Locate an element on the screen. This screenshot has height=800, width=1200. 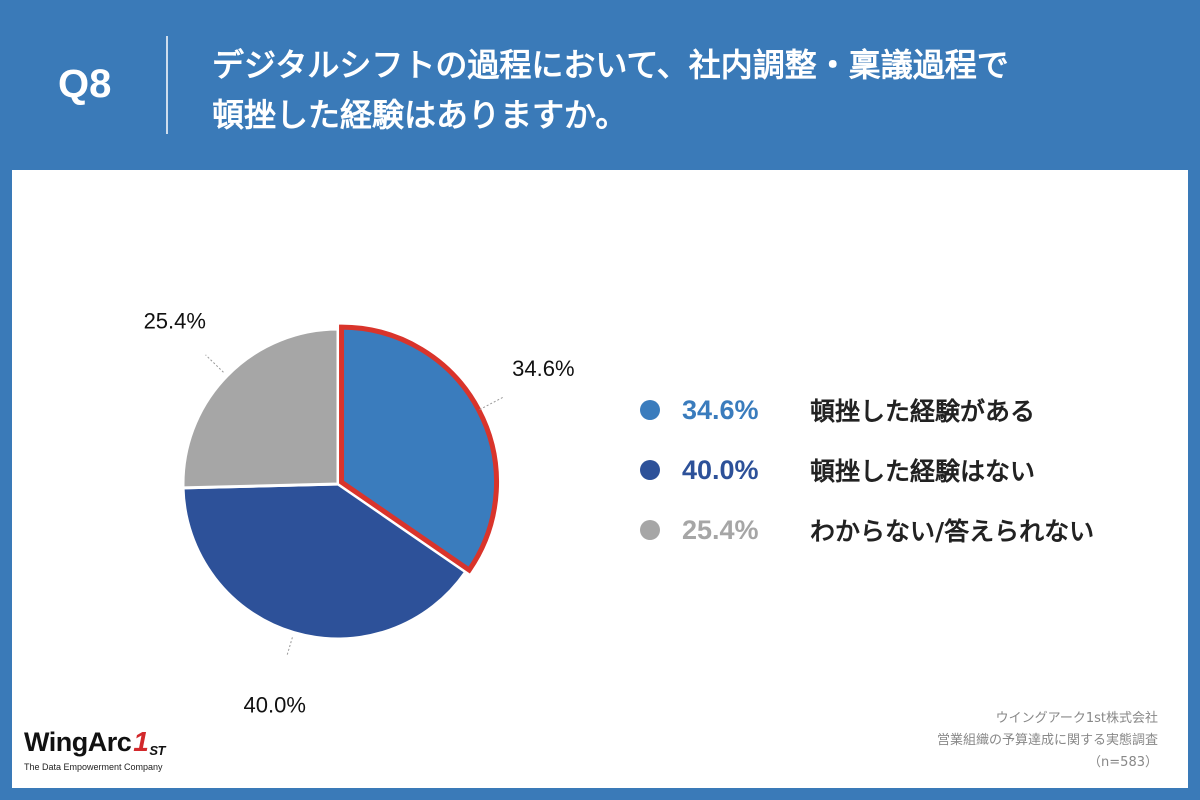
legend-dot-not-experienced is located at coordinates (650, 470).